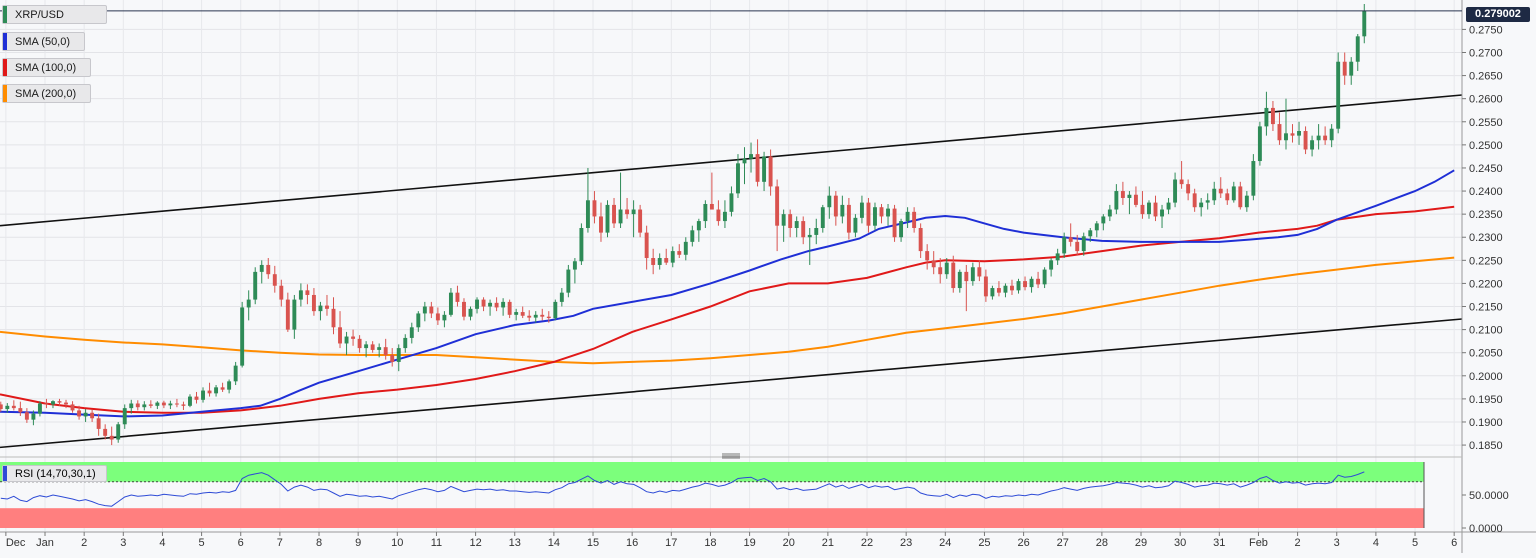 This screenshot has height=558, width=1536. I want to click on legend-rsi-label: RSI (14,70,30,1), so click(55, 474).